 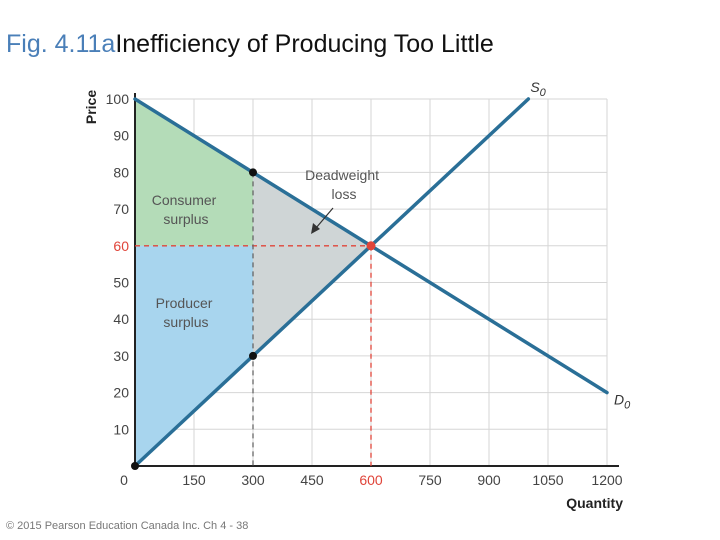 What do you see at coordinates (186, 312) in the screenshot?
I see `producer-surplus-label: Producer surplus` at bounding box center [186, 312].